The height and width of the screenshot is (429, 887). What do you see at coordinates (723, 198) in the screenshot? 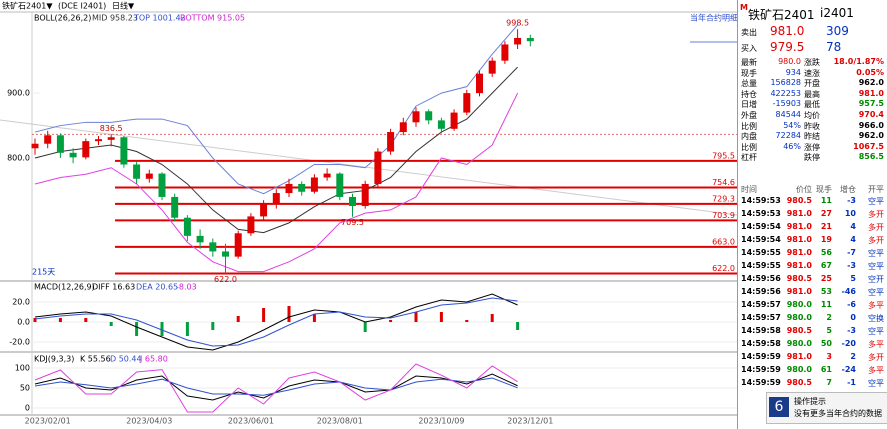
I see `level-label: 729.3` at bounding box center [723, 198].